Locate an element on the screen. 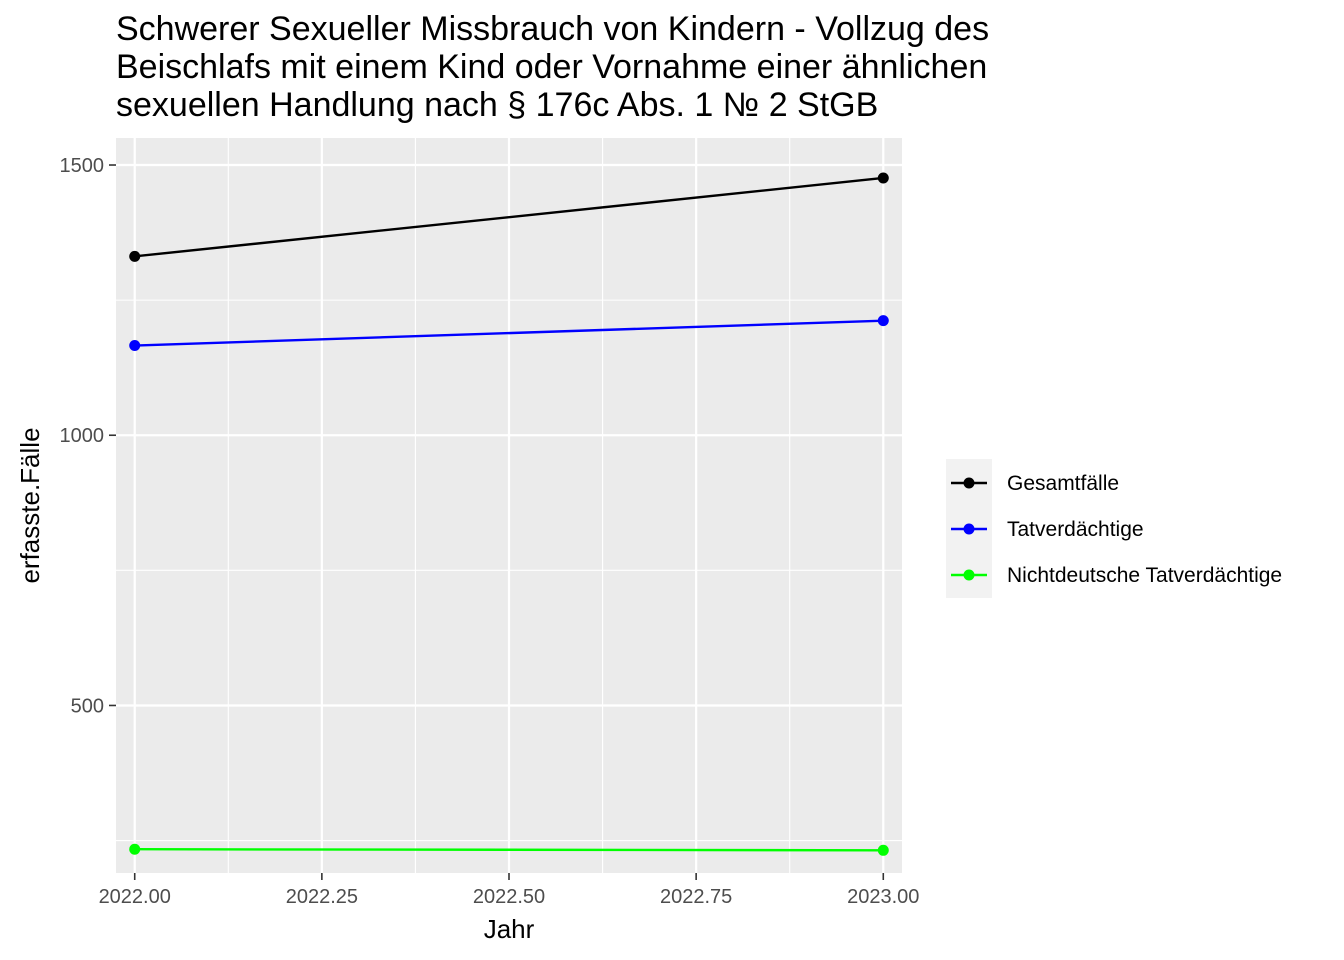 The height and width of the screenshot is (960, 1344). legend-label: Tatverdächtige is located at coordinates (1075, 529).